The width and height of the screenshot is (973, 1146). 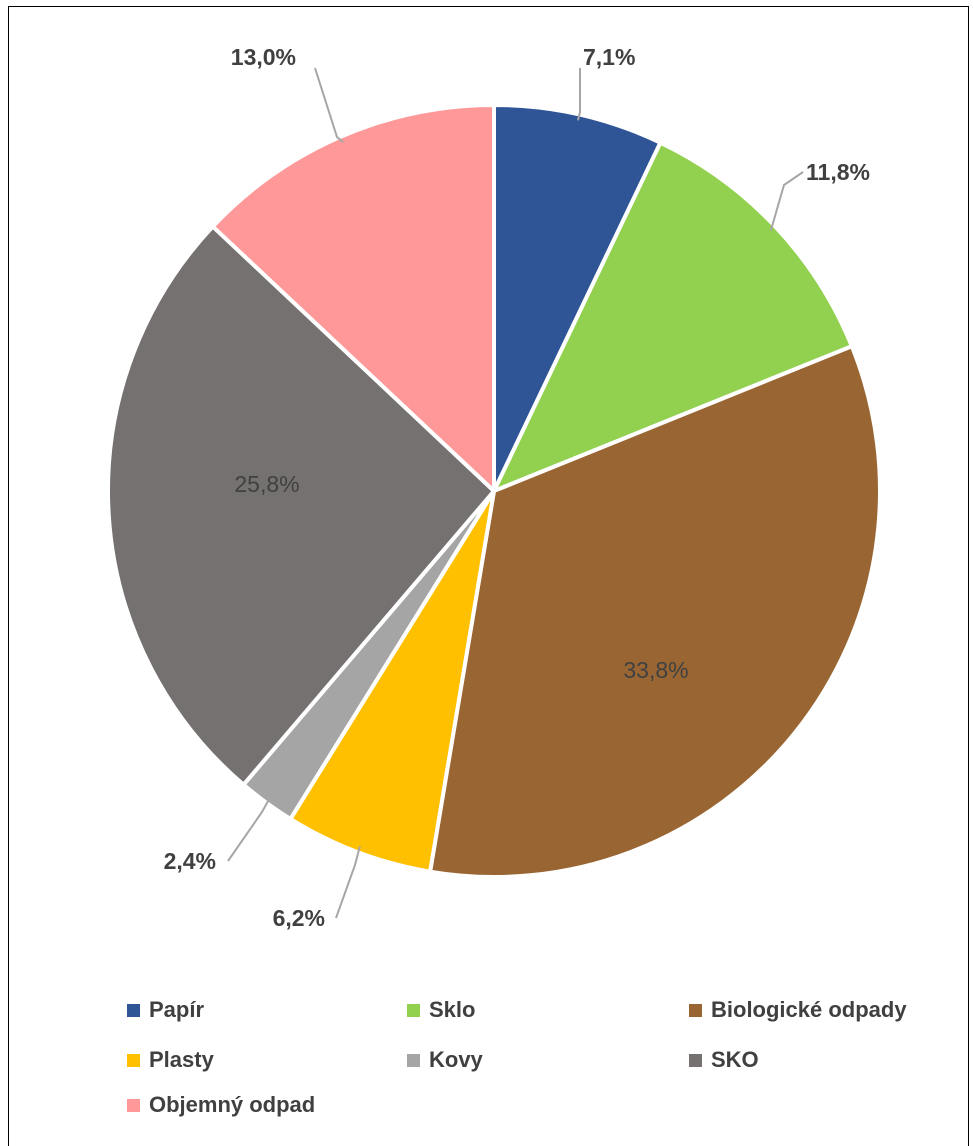 I want to click on legend-label: Papír, so click(x=177, y=1009).